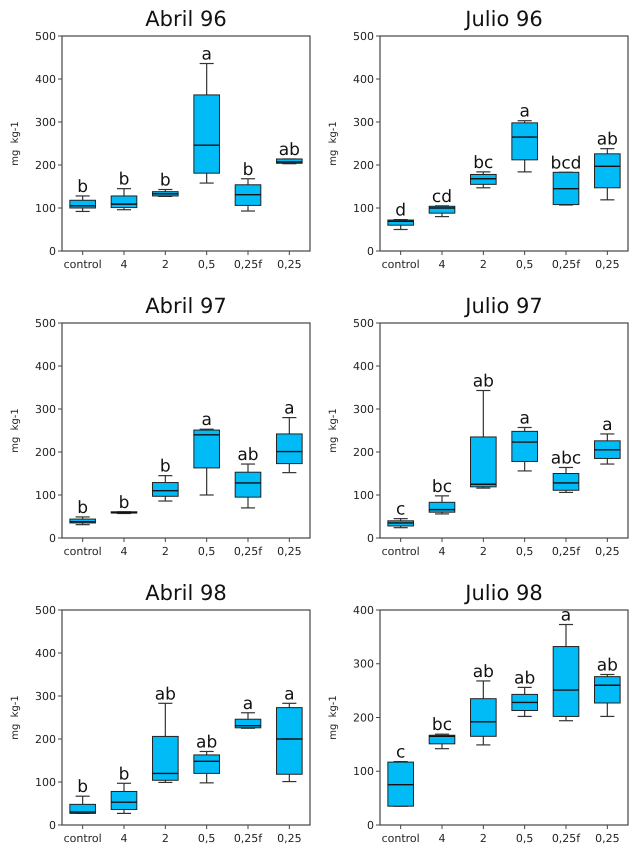 The width and height of the screenshot is (636, 861). I want to click on chart-title: Abril 98, so click(186, 593).